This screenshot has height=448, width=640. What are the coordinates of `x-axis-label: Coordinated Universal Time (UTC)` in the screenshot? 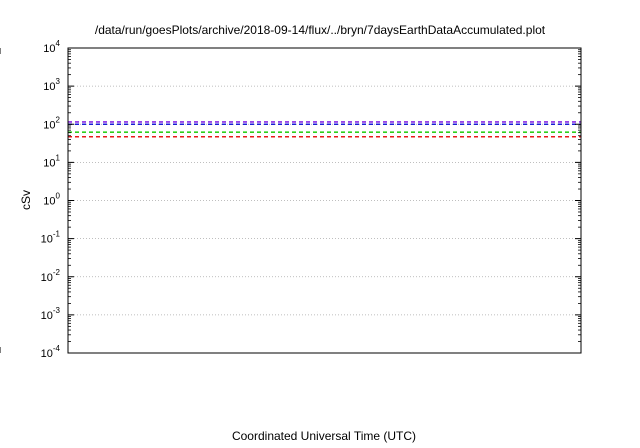 It's located at (324, 436).